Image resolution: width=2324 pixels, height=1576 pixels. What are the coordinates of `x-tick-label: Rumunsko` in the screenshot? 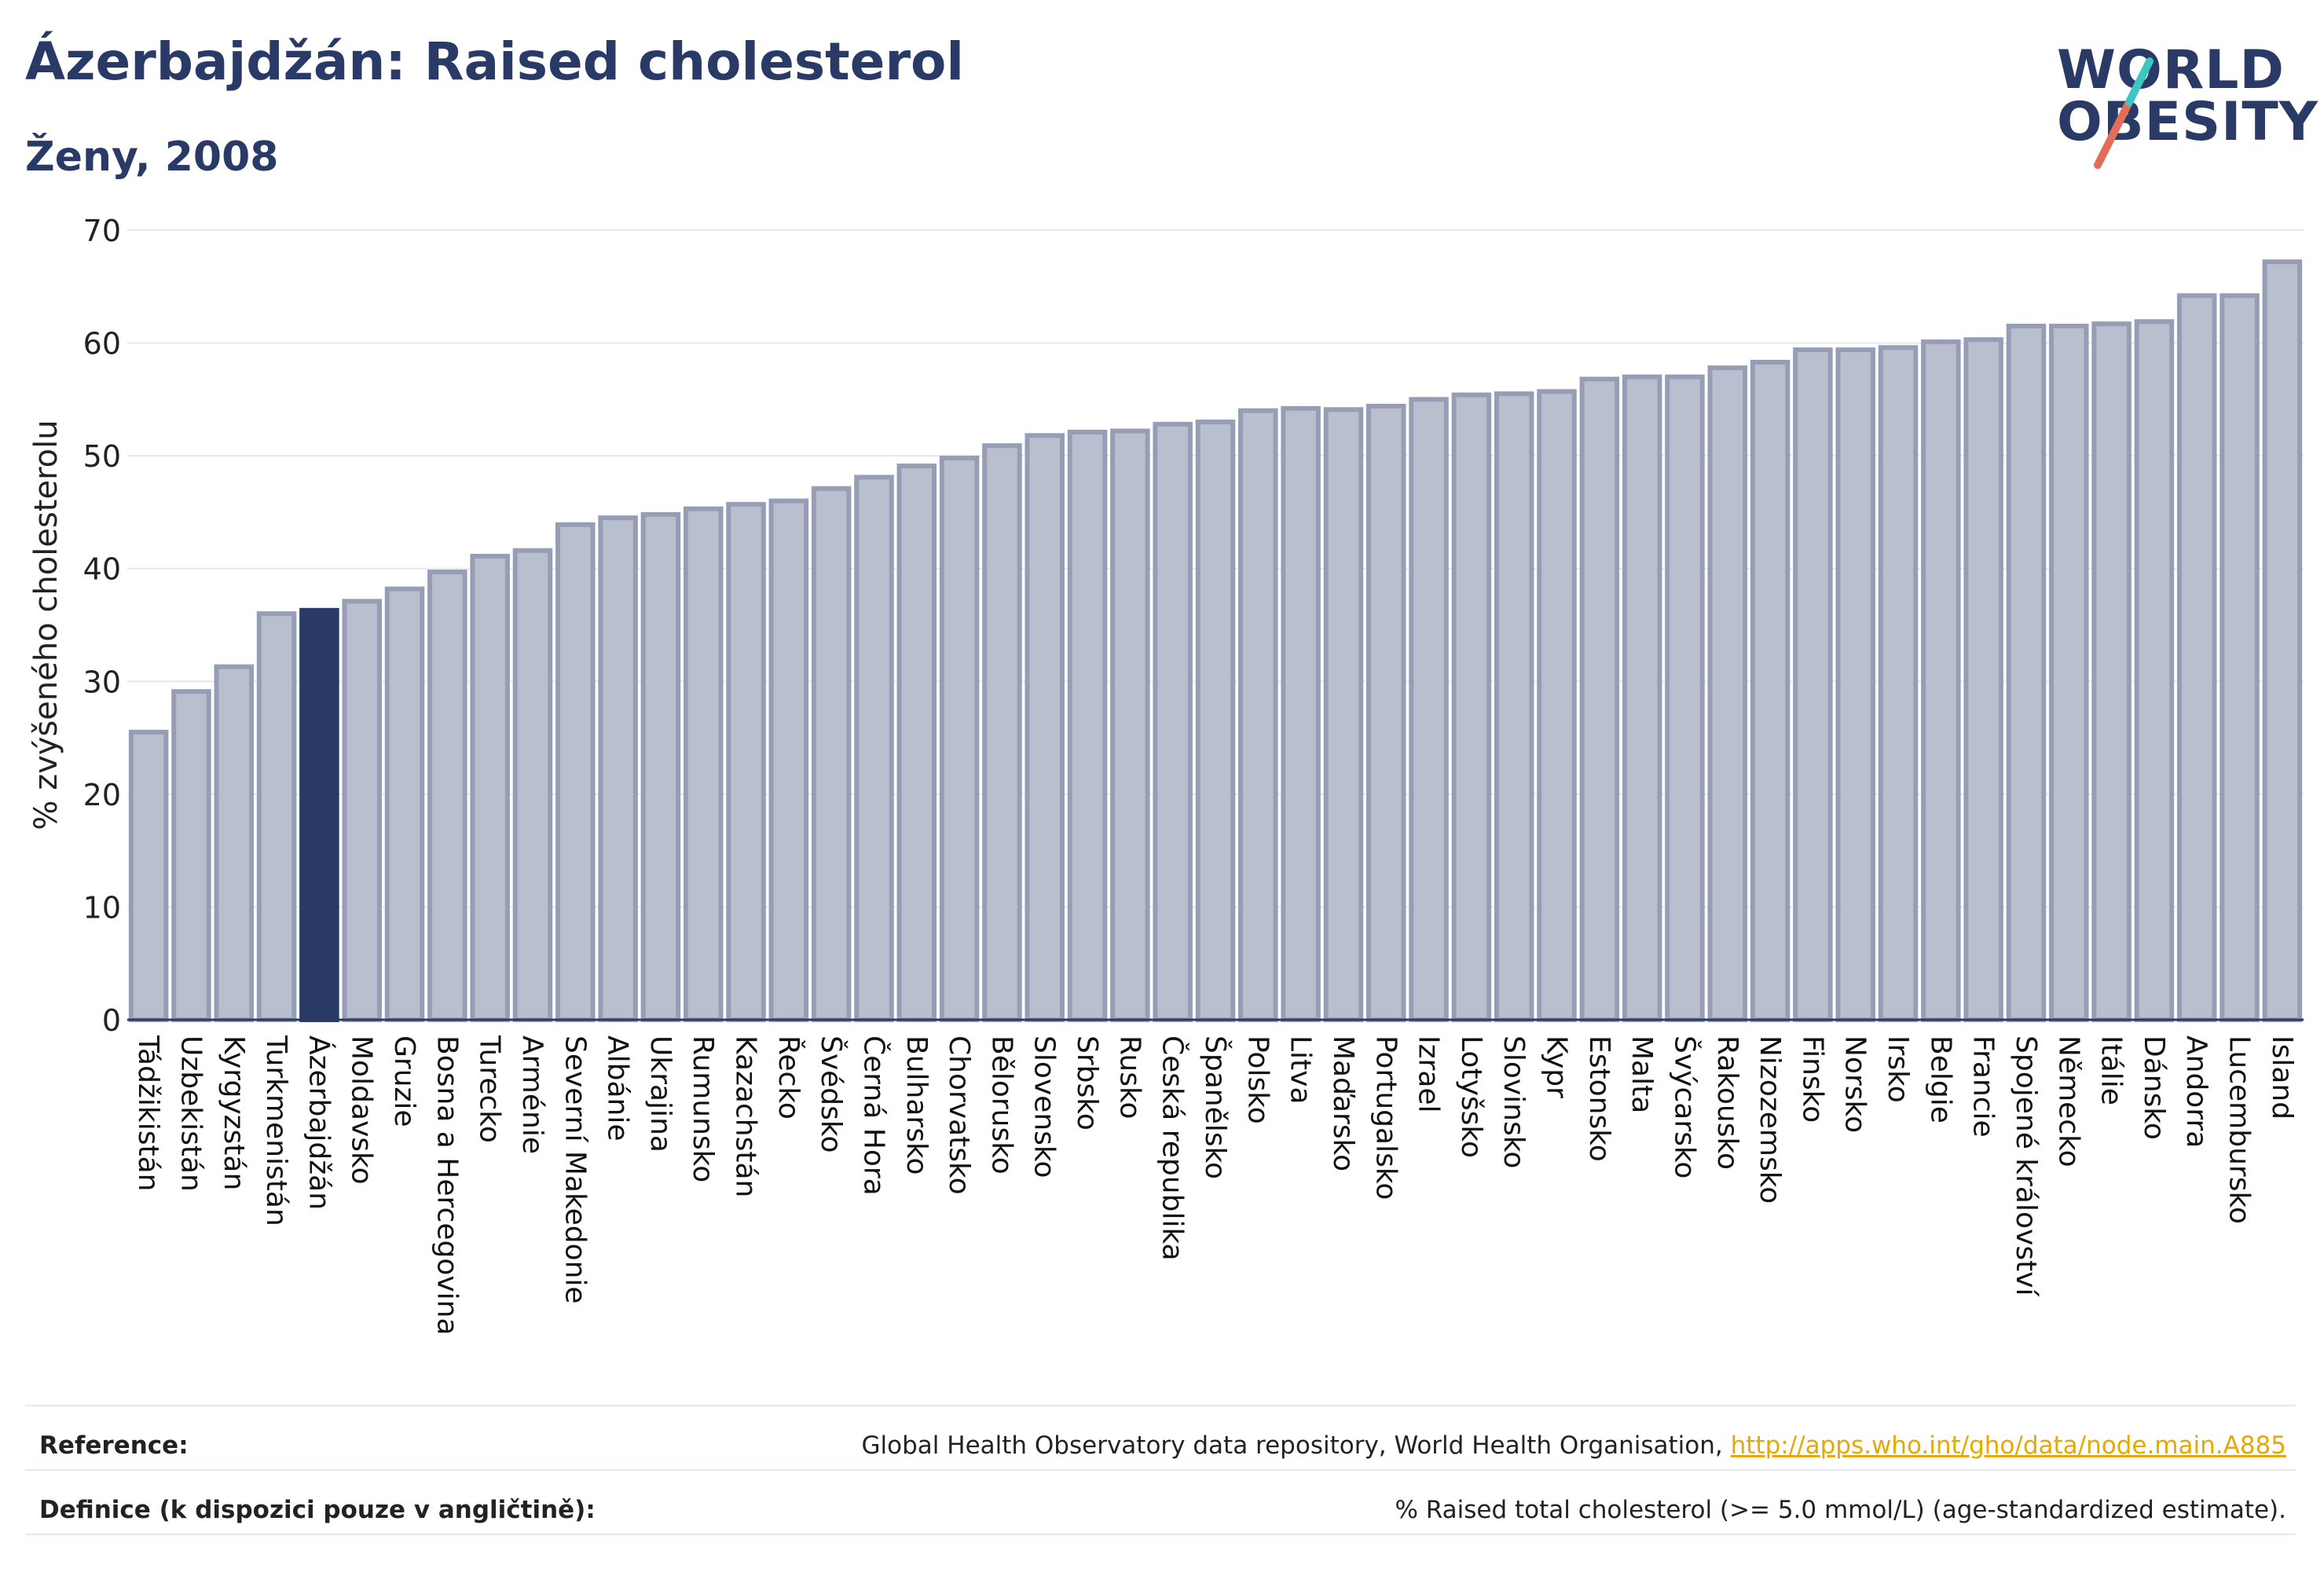 It's located at (703, 1108).